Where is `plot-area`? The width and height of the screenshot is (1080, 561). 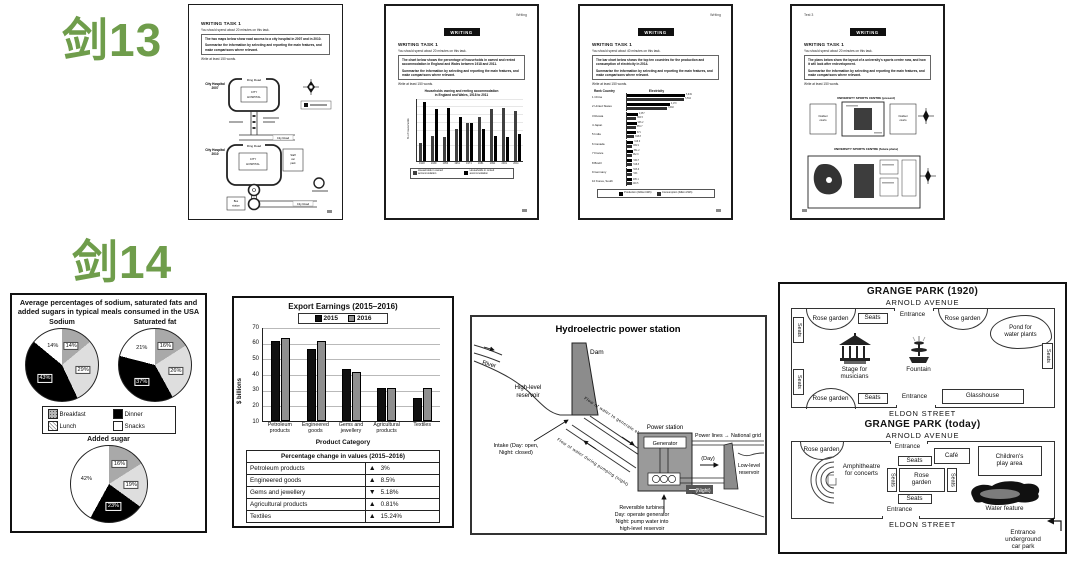 plot-area is located at coordinates (351, 375).